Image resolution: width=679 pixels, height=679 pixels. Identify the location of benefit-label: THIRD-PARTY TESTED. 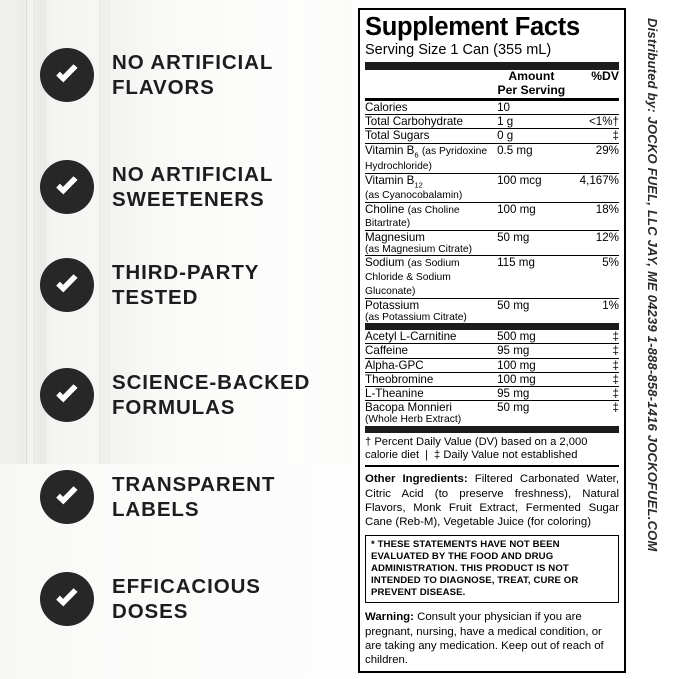
(186, 285).